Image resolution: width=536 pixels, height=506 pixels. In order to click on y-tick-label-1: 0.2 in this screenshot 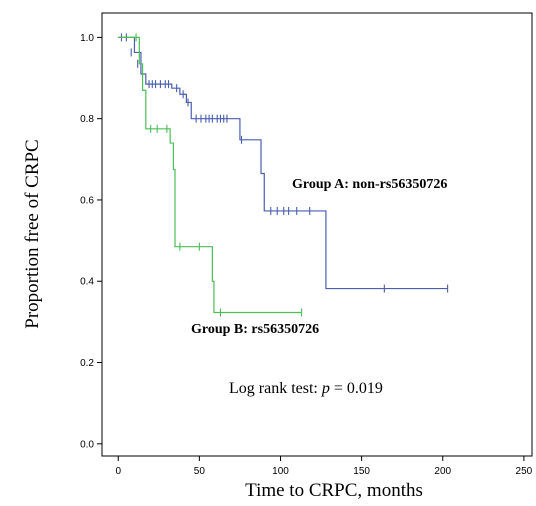, I will do `click(87, 363)`.